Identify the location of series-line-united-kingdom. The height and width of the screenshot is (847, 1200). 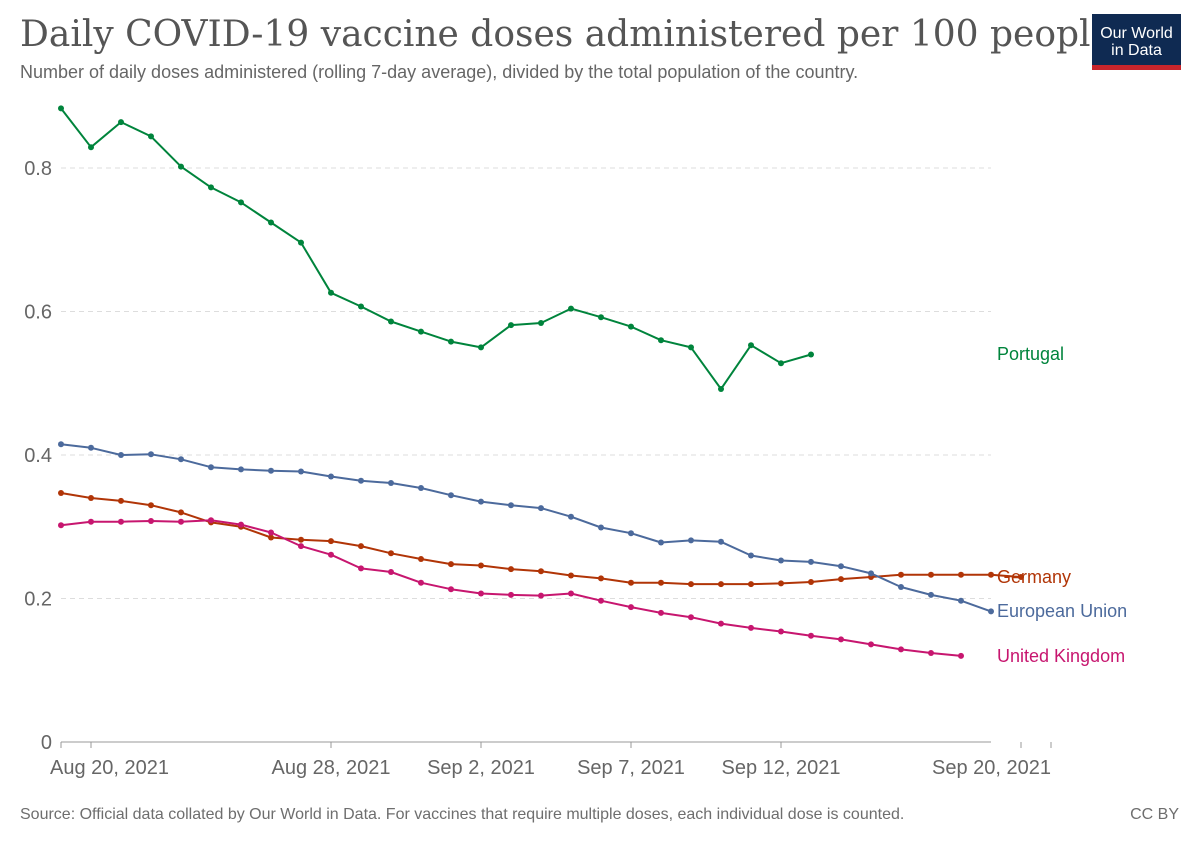
(511, 588).